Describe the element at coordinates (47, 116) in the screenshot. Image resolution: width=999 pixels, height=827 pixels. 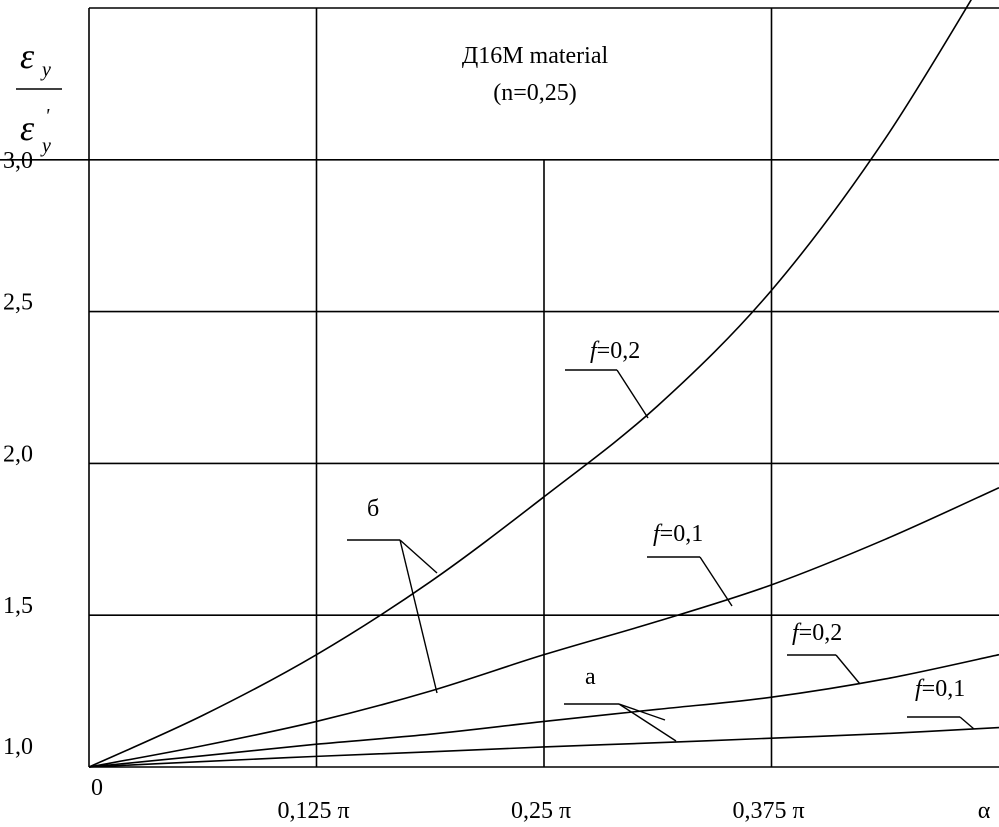
I see `ylabel-denominator-prime: '` at that location.